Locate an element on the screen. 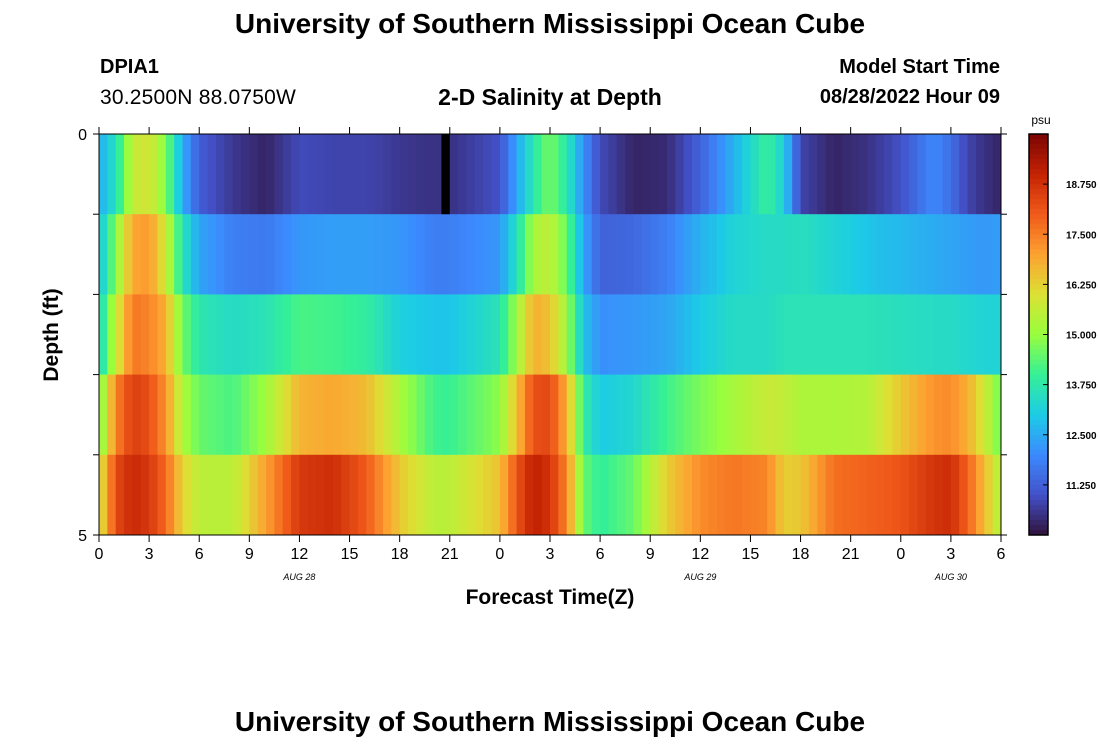  colorbar-tick-label: 16.250 is located at coordinates (1081, 285).